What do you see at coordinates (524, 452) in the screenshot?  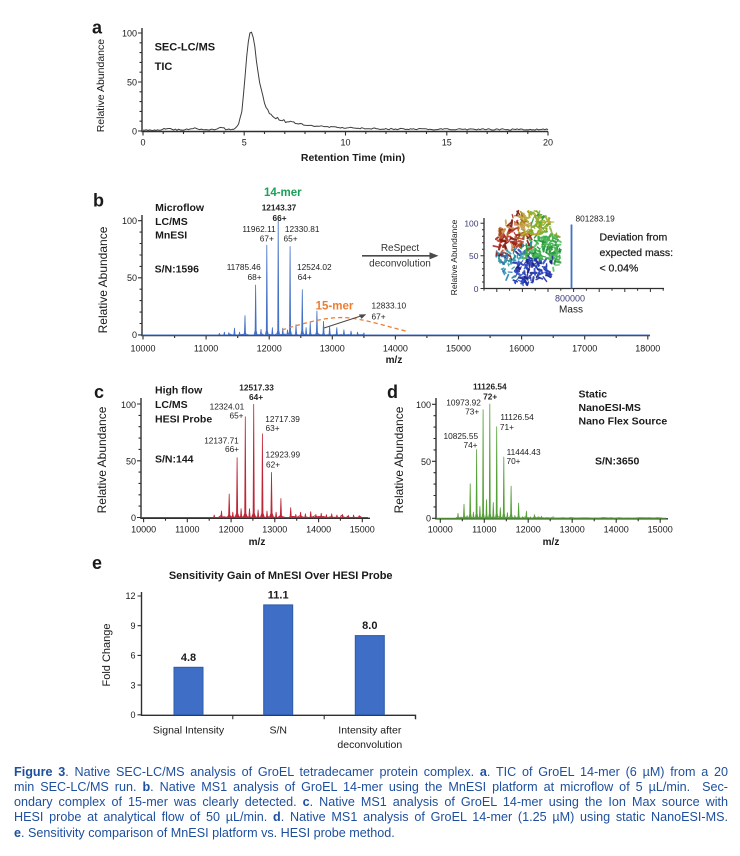 I see `svg-text: 11444.43` at bounding box center [524, 452].